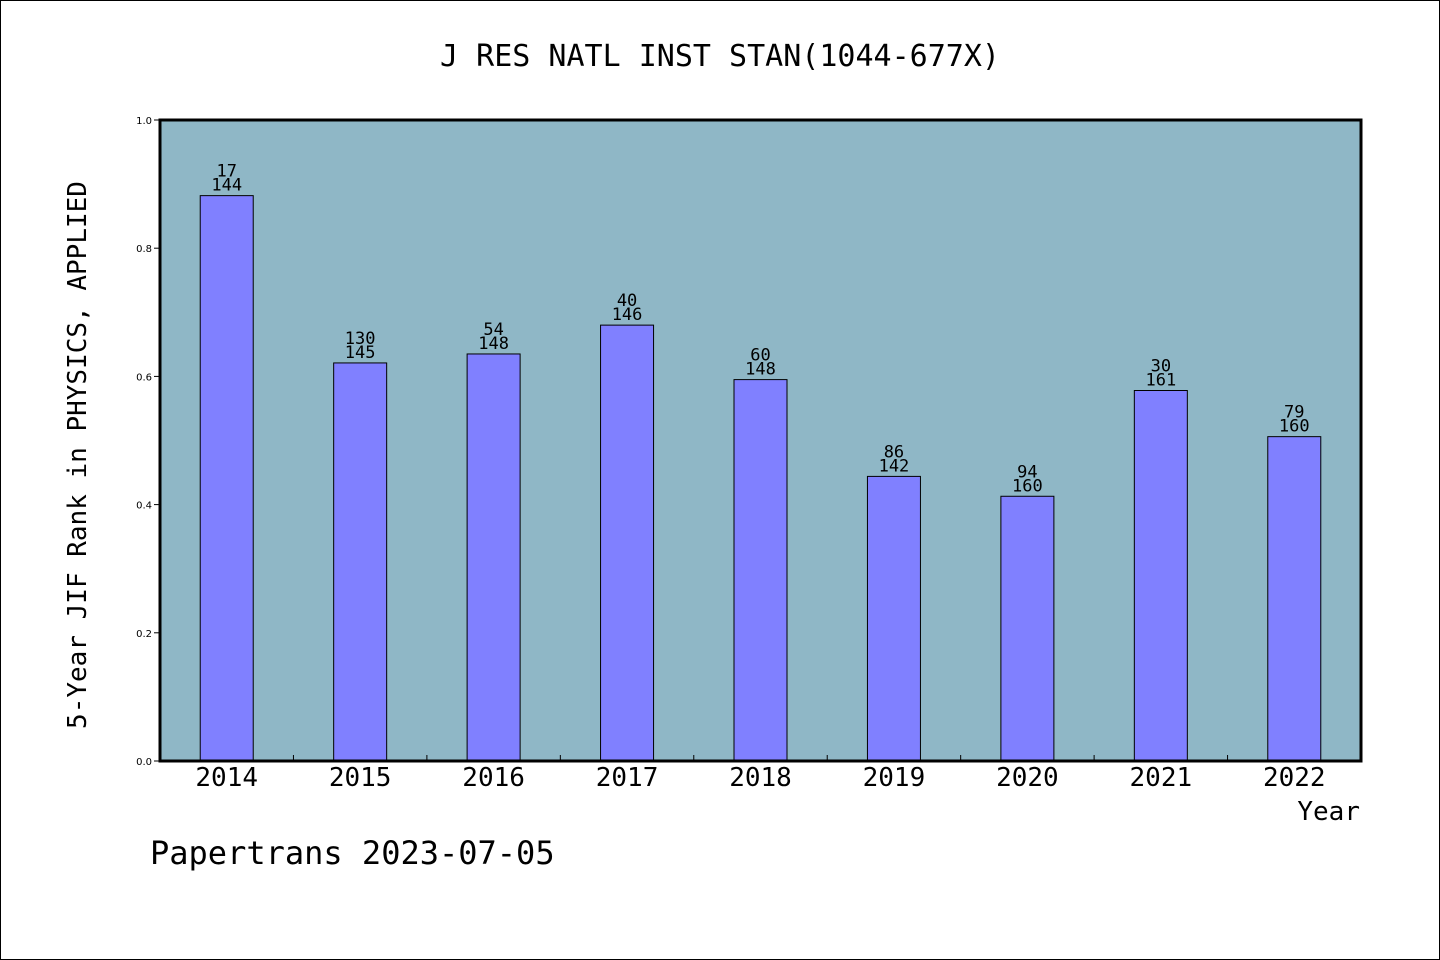 Image resolution: width=1440 pixels, height=960 pixels. Describe the element at coordinates (627, 315) in the screenshot. I see `bar-total-label: 146` at that location.